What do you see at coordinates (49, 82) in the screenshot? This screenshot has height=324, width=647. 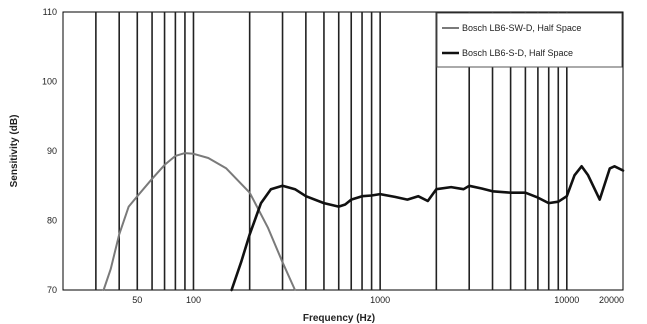 I see `y-tick-label: 100` at bounding box center [49, 82].